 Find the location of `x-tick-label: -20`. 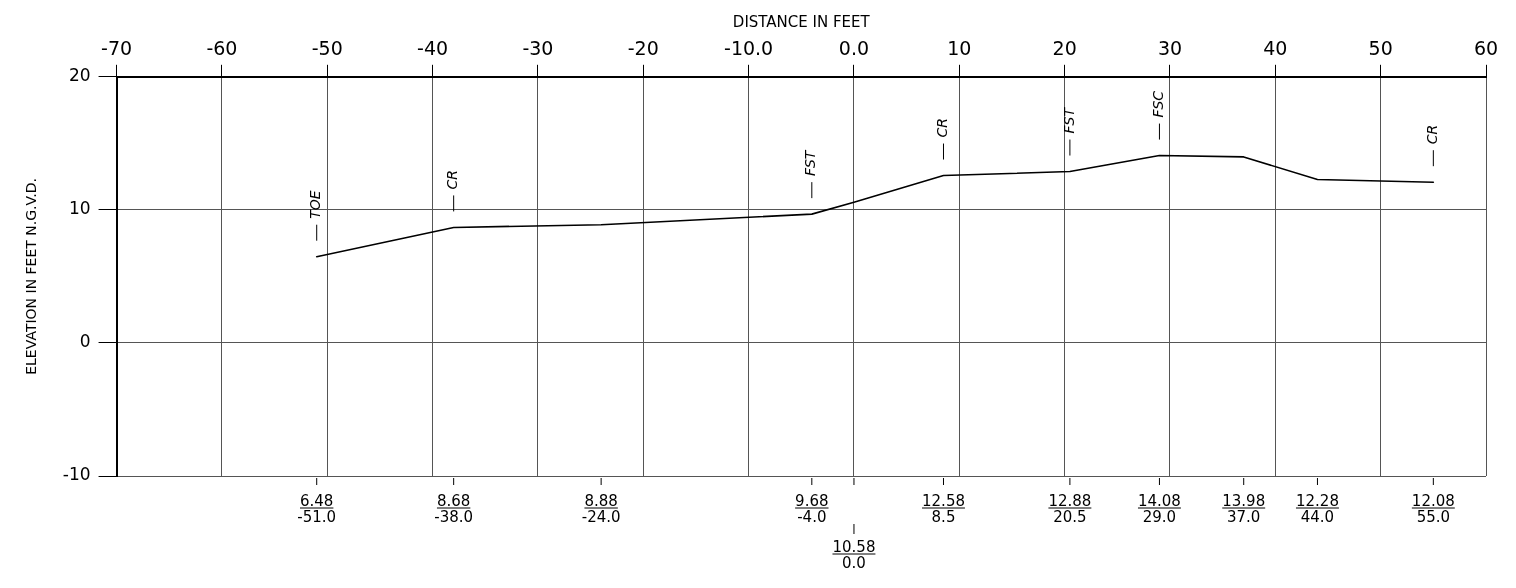

x-tick-label: -20 is located at coordinates (643, 48).